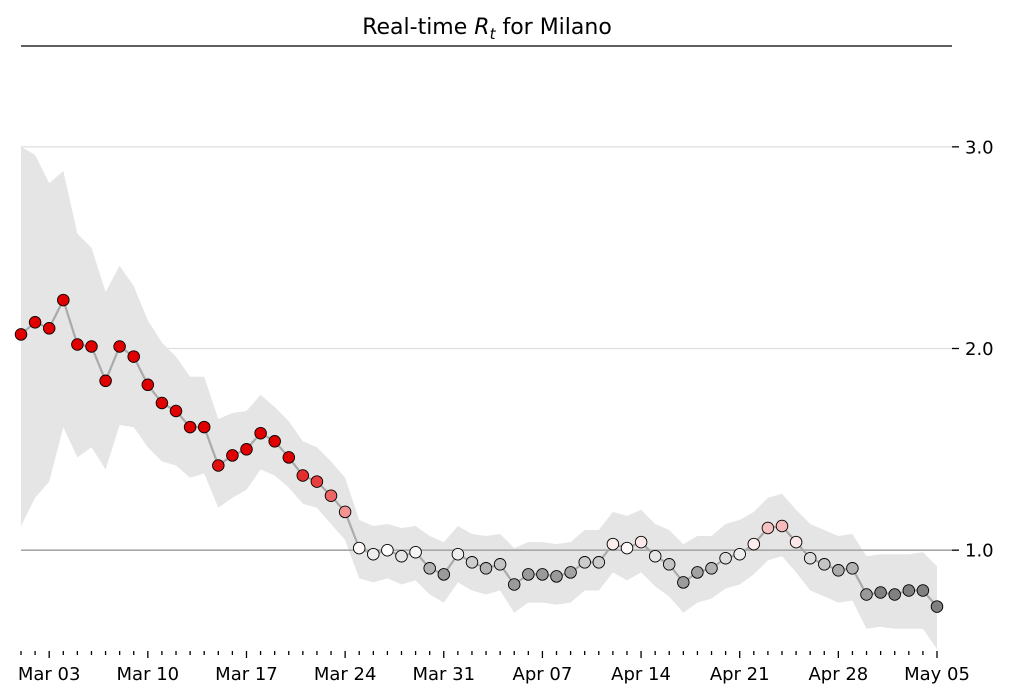 Image resolution: width=1011 pixels, height=698 pixels. Describe the element at coordinates (418, 27) in the screenshot. I see `chart-title-prefix: Real-time` at that location.